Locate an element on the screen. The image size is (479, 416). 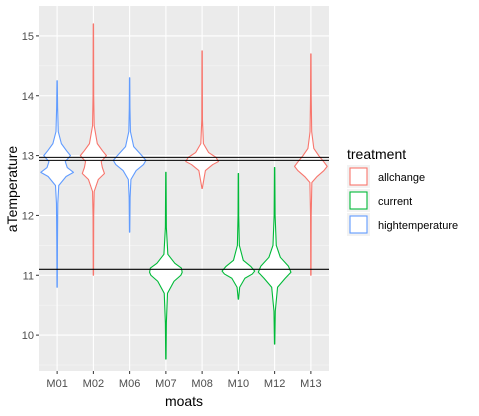
y-tick-label: 11 is located at coordinates (28, 276).